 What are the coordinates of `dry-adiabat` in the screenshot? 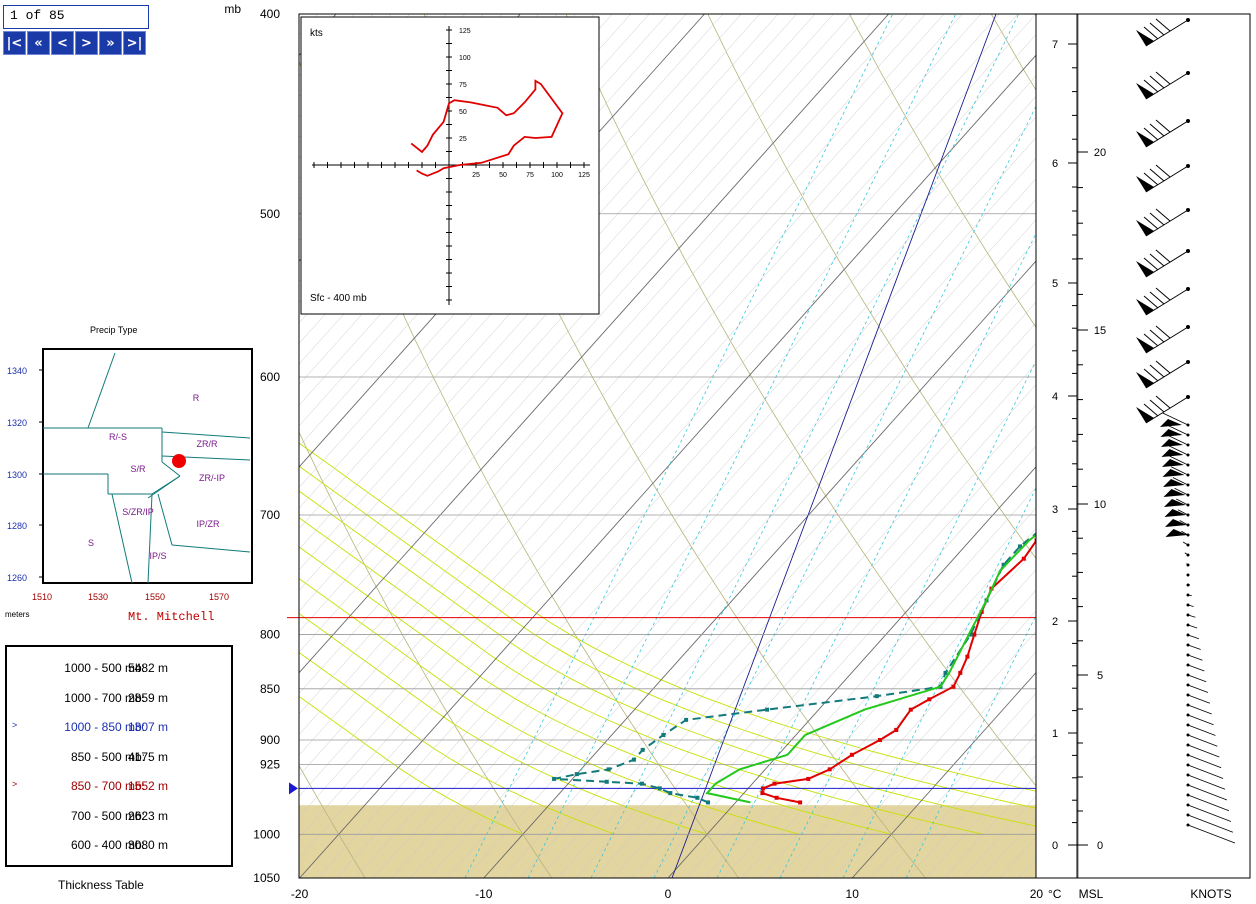 It's located at (332, 821).